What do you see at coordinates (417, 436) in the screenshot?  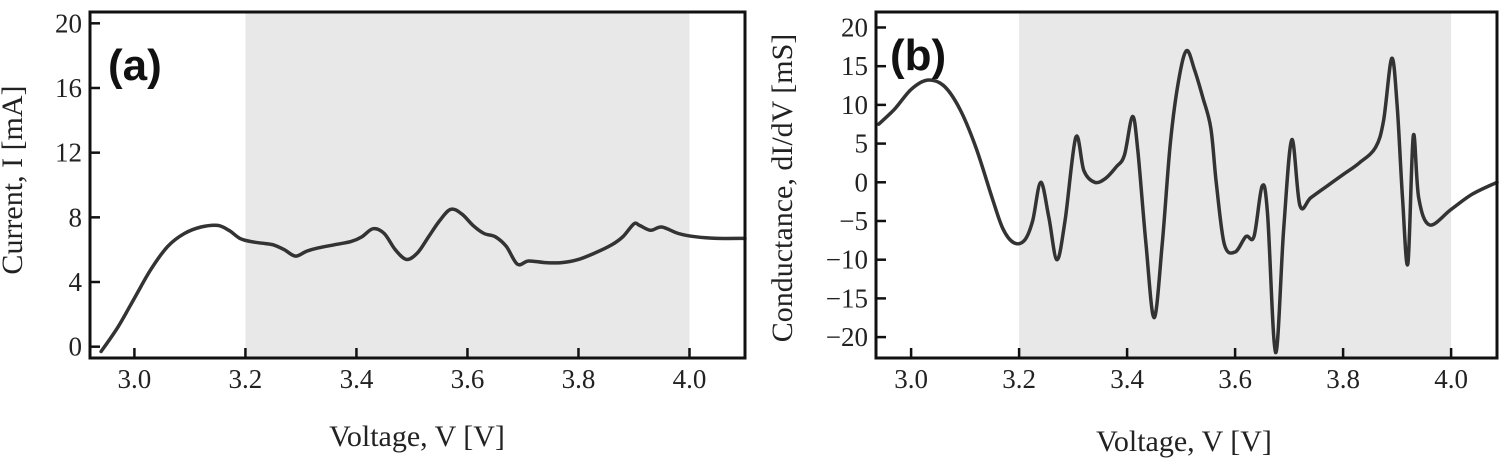 I see `x-axis-label-a: Voltage, V [V]` at bounding box center [417, 436].